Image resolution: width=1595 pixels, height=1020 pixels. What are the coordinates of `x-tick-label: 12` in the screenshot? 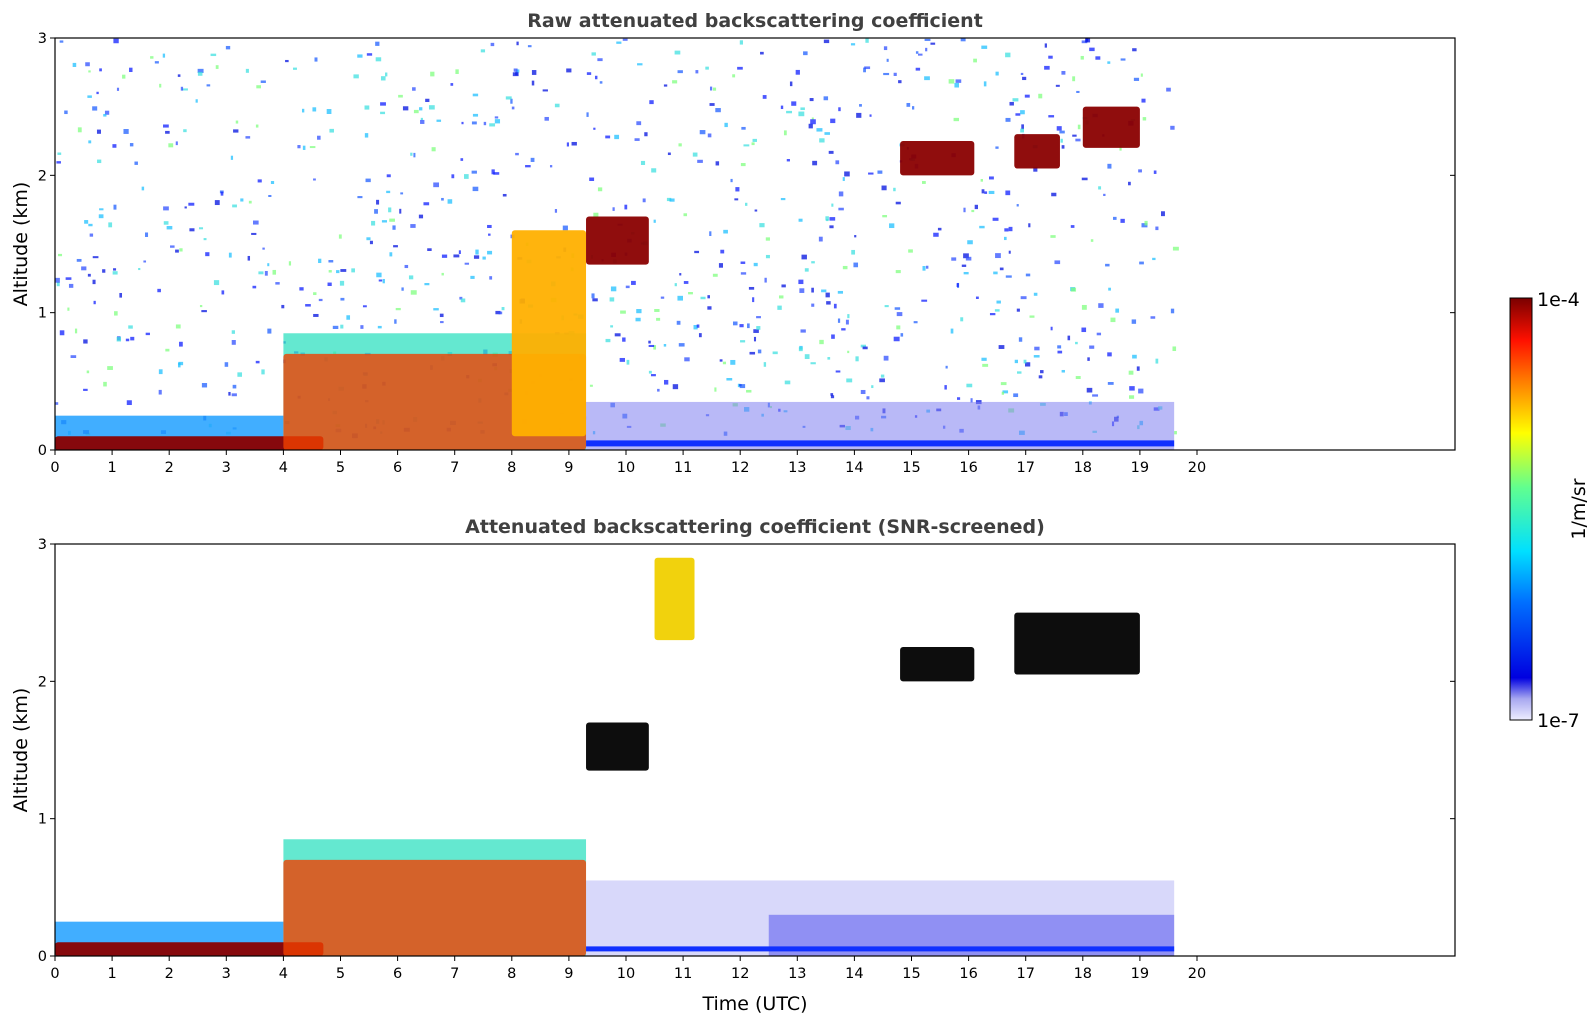 It's located at (740, 974).